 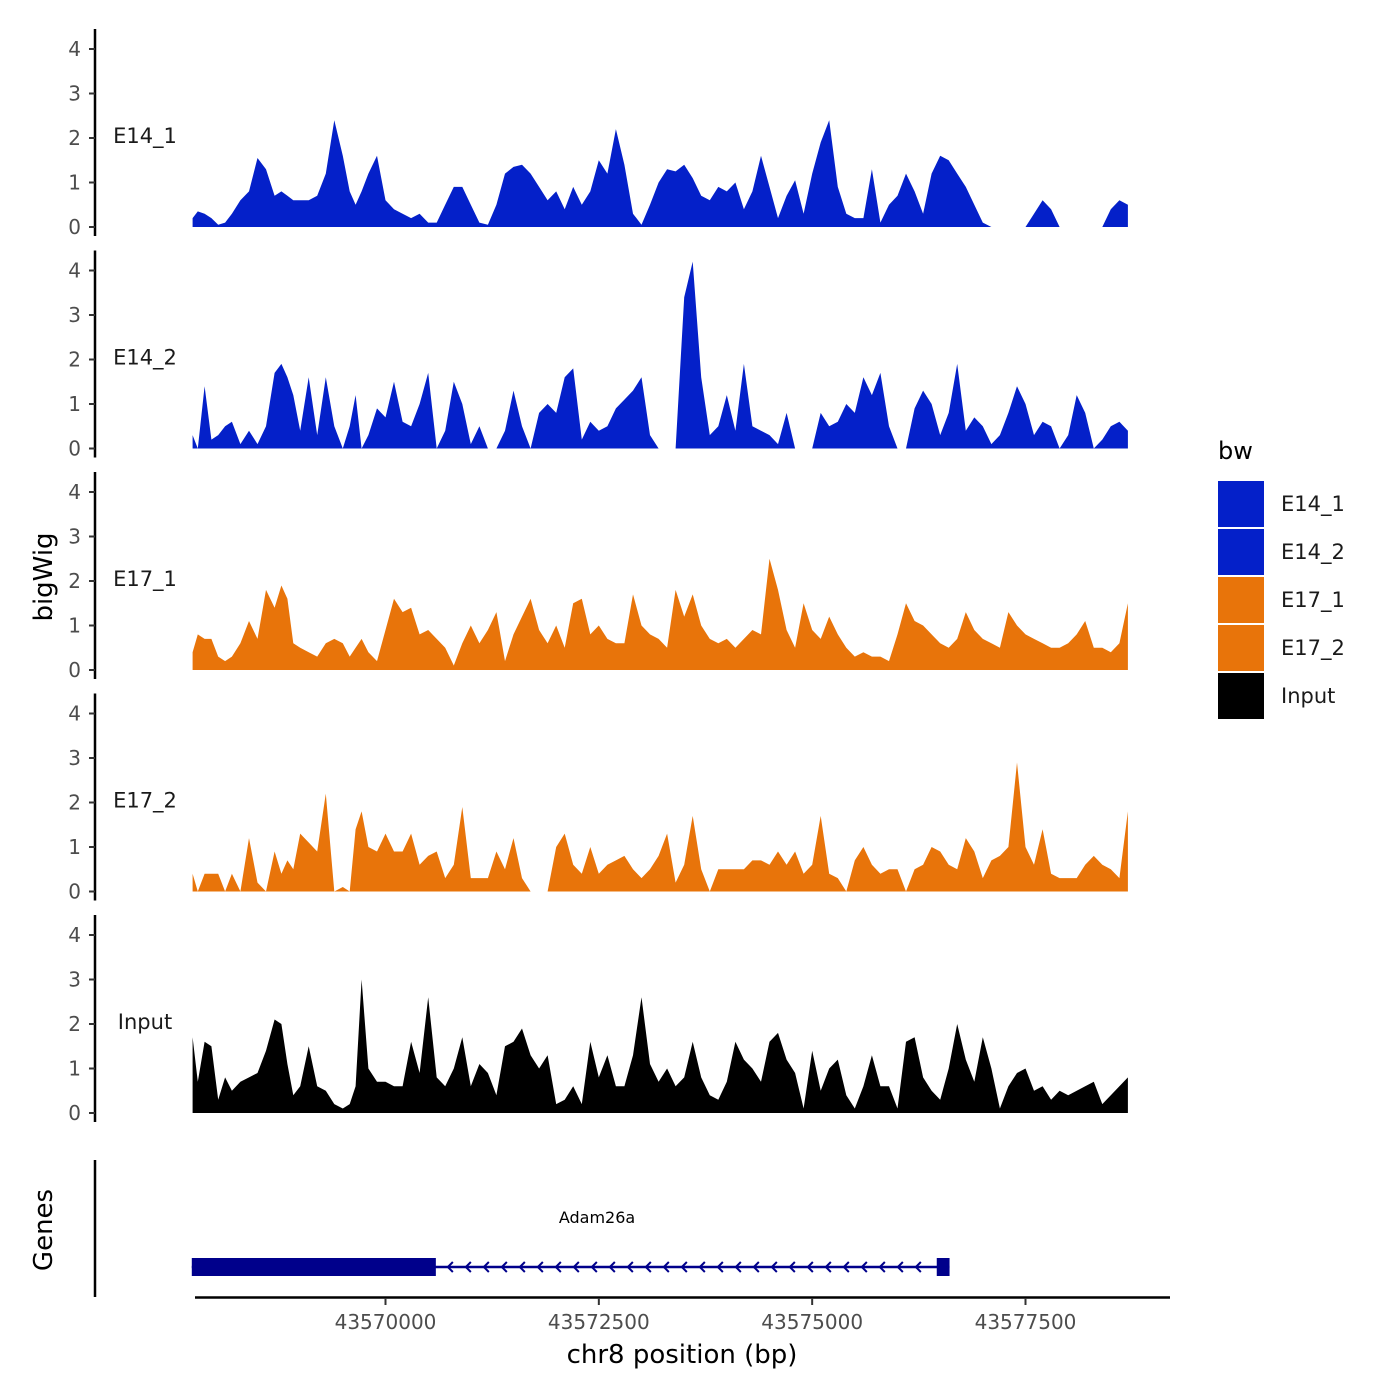 I want to click on gene-track: Adam26a, so click(x=521, y=1228).